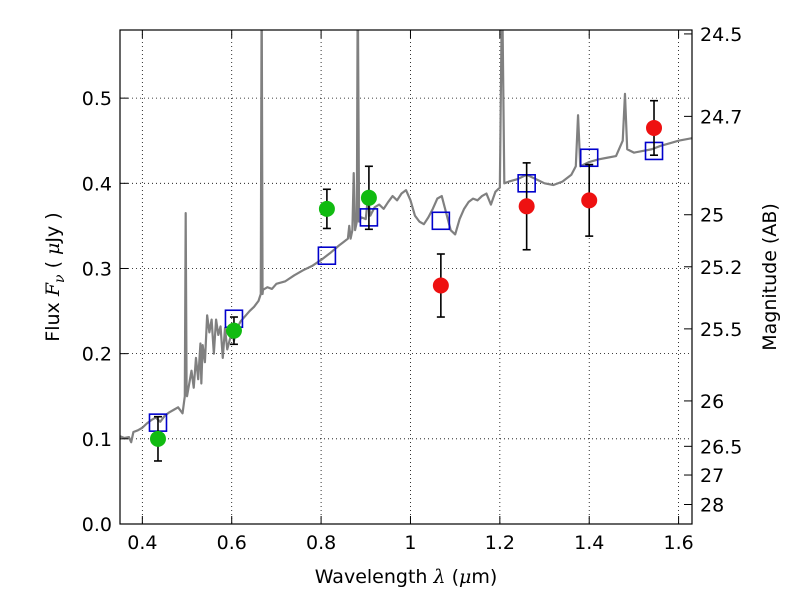 Image resolution: width=800 pixels, height=600 pixels. I want to click on x-tick-label: 0.8, so click(321, 543).